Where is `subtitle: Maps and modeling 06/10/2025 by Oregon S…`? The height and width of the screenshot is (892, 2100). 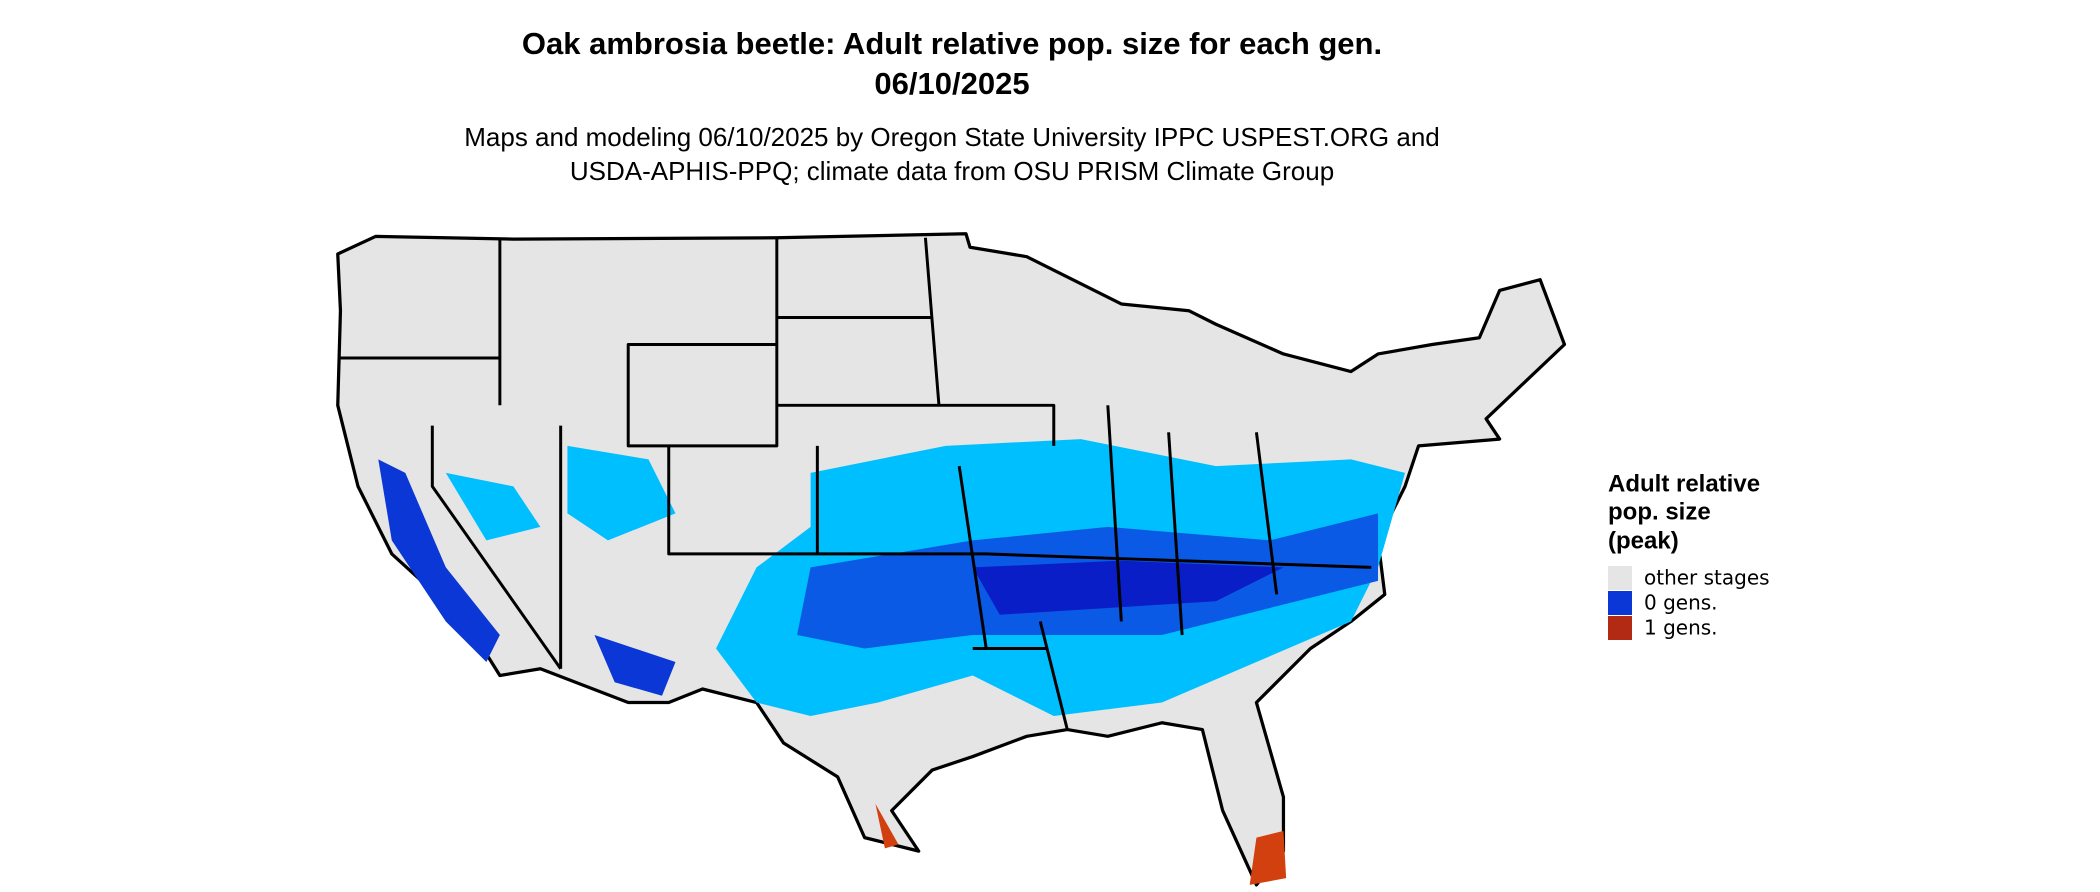
subtitle: Maps and modeling 06/10/2025 by Oregon S… is located at coordinates (952, 137).